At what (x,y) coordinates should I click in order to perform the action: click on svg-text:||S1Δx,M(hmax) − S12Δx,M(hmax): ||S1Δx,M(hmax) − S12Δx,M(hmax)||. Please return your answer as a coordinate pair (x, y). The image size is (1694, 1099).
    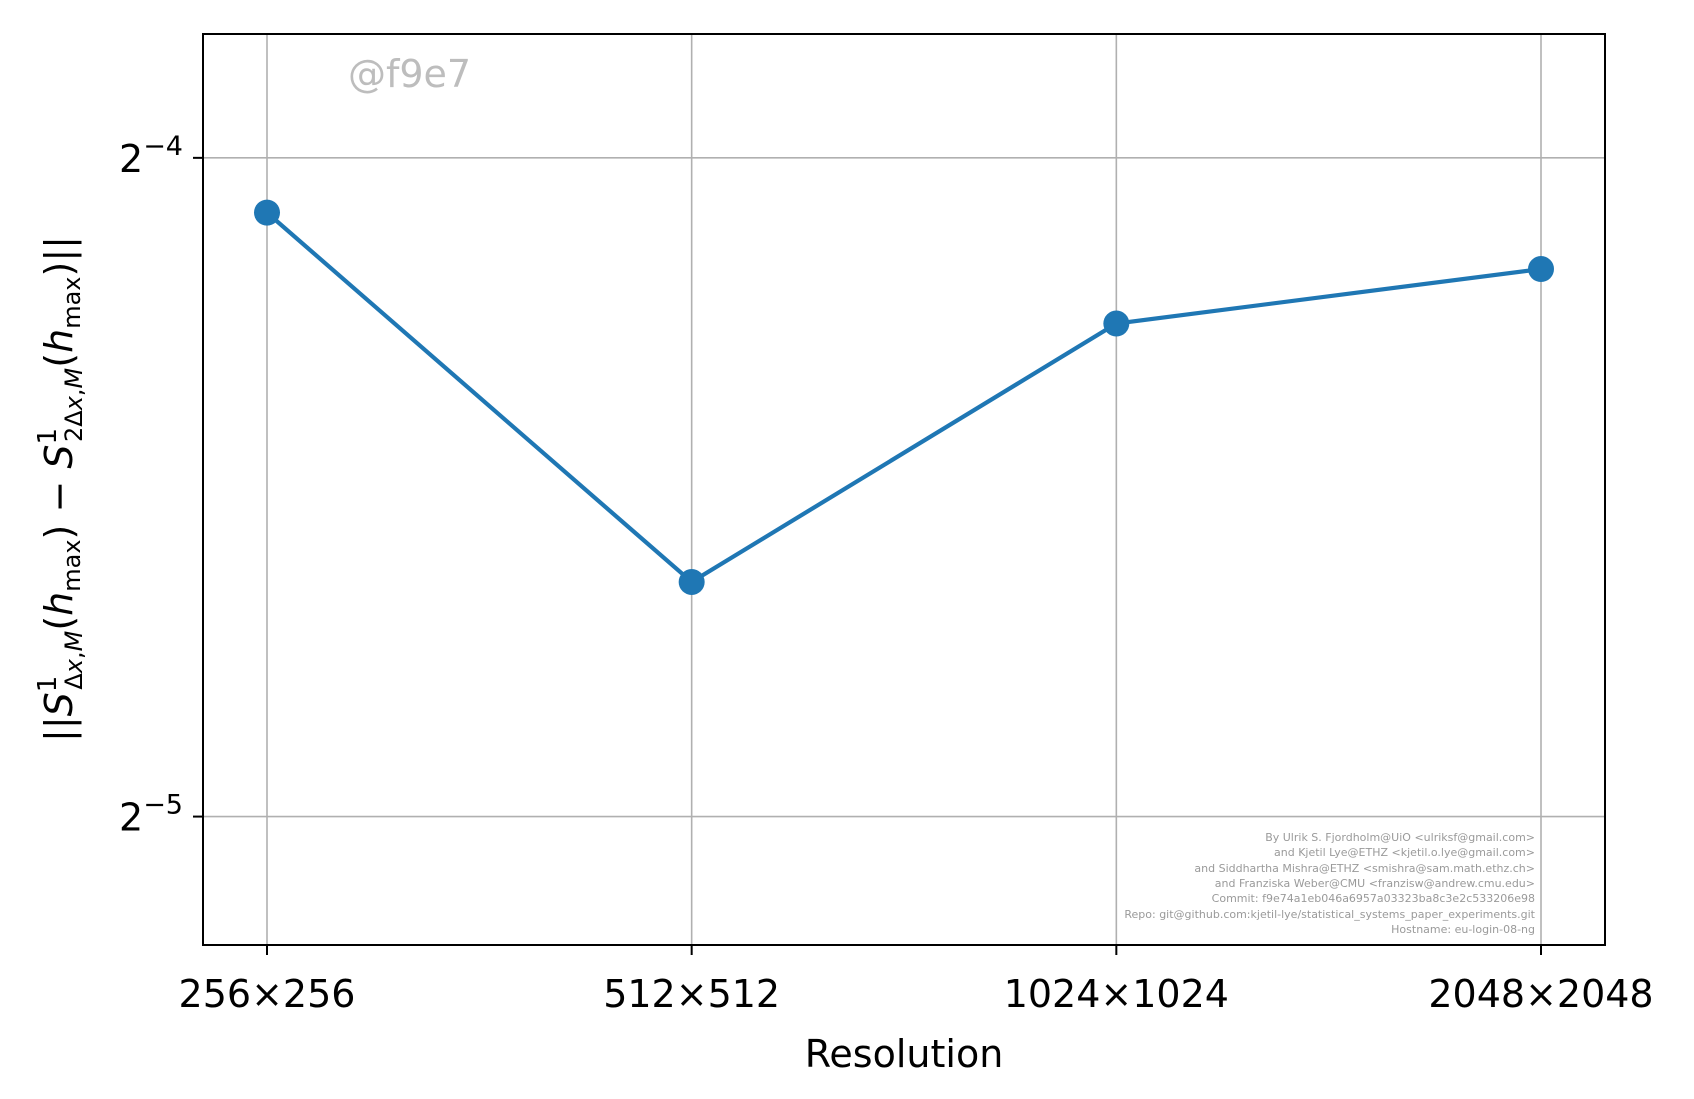
    Looking at the image, I should click on (60, 489).